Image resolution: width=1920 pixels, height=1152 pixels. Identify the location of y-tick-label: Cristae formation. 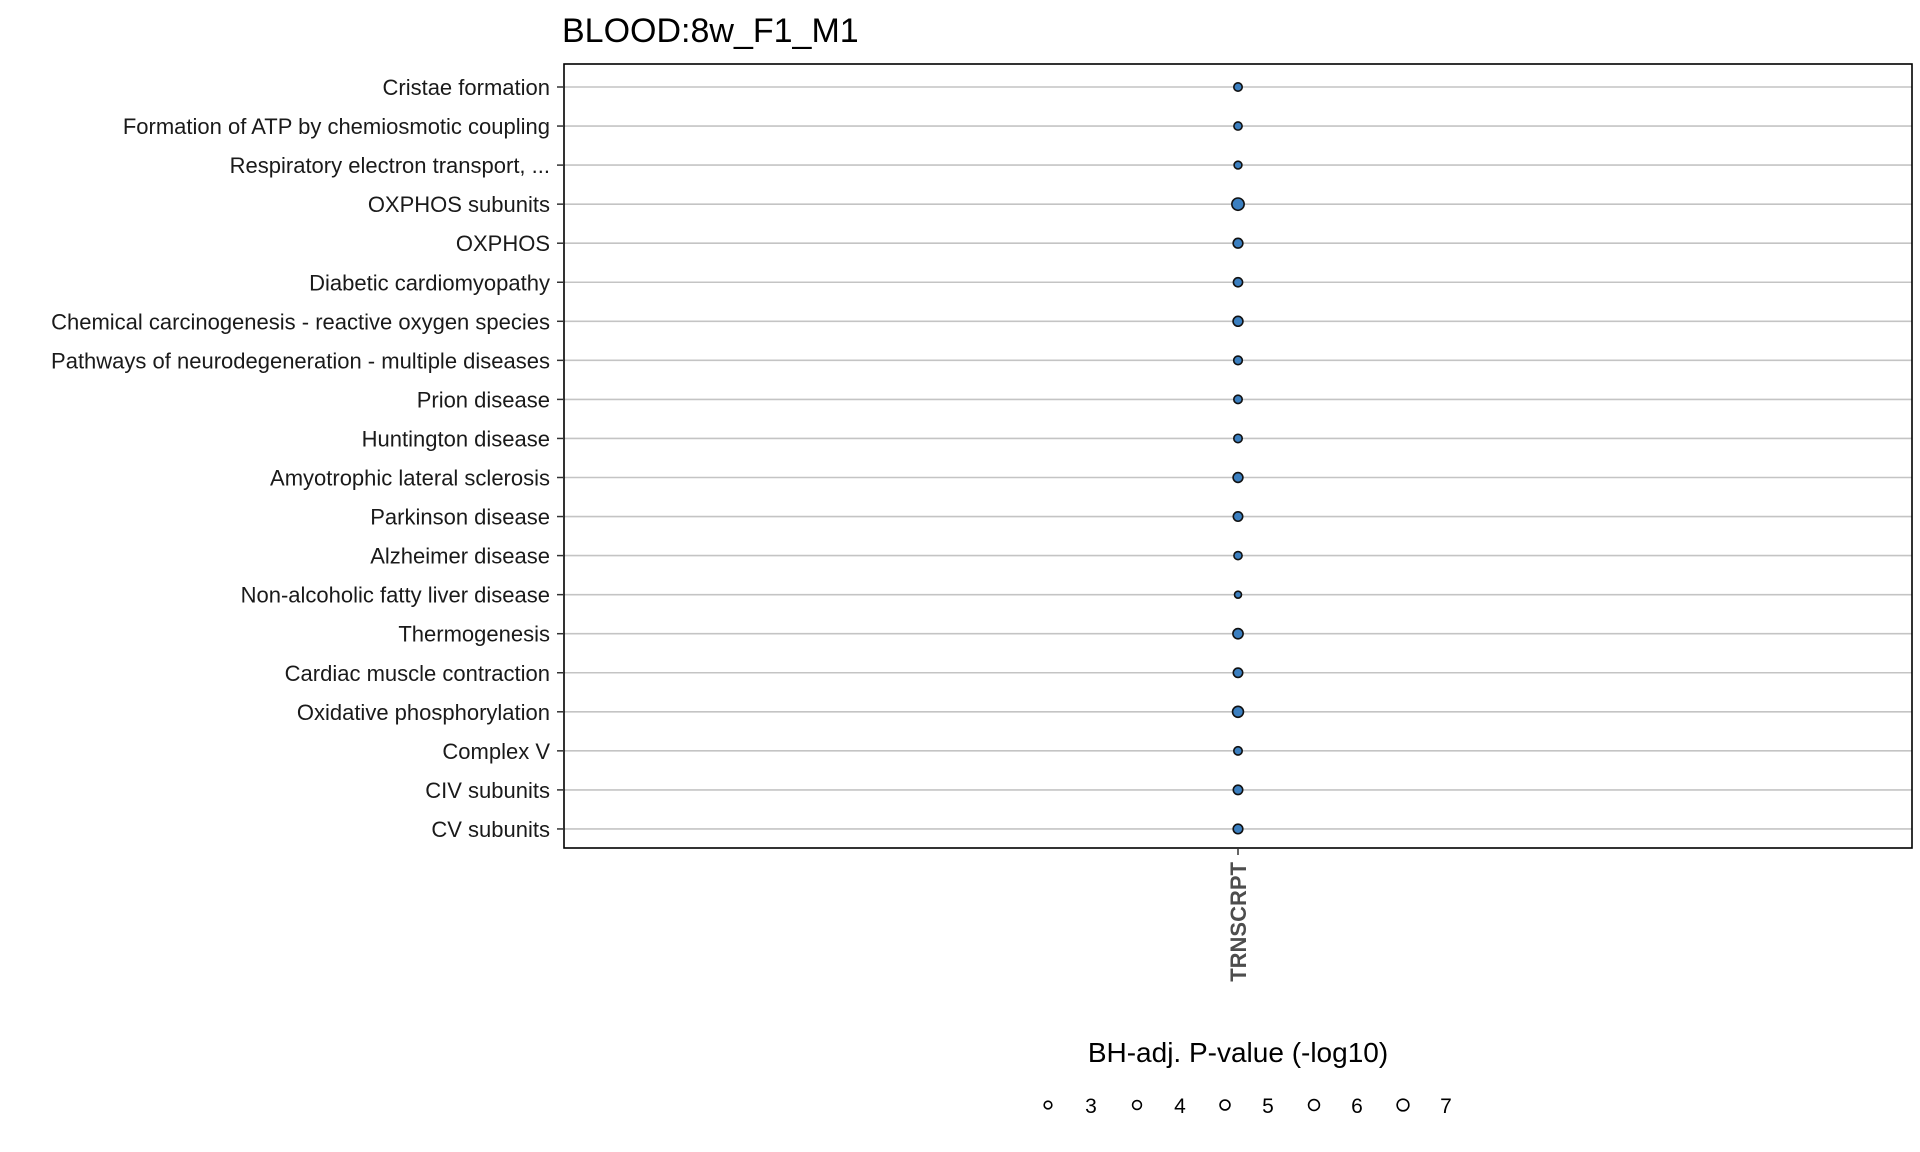
(466, 87).